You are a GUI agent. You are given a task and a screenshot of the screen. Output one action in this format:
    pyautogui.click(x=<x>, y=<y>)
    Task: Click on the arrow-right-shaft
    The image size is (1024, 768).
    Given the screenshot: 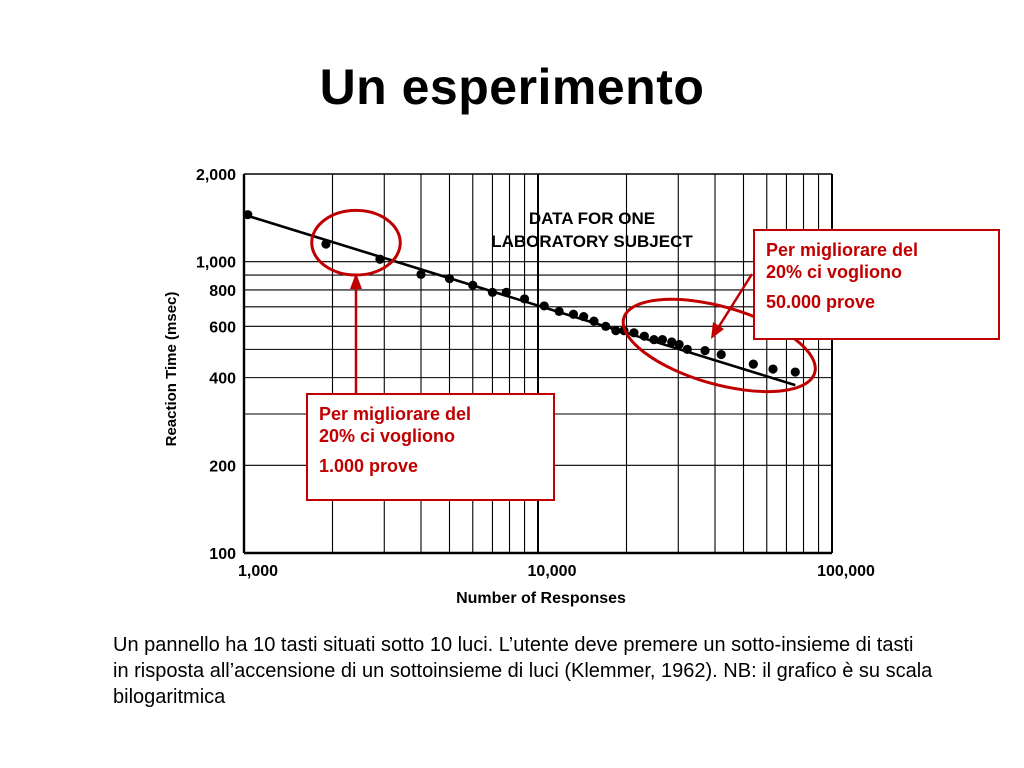 What is the action you would take?
    pyautogui.click(x=735, y=301)
    